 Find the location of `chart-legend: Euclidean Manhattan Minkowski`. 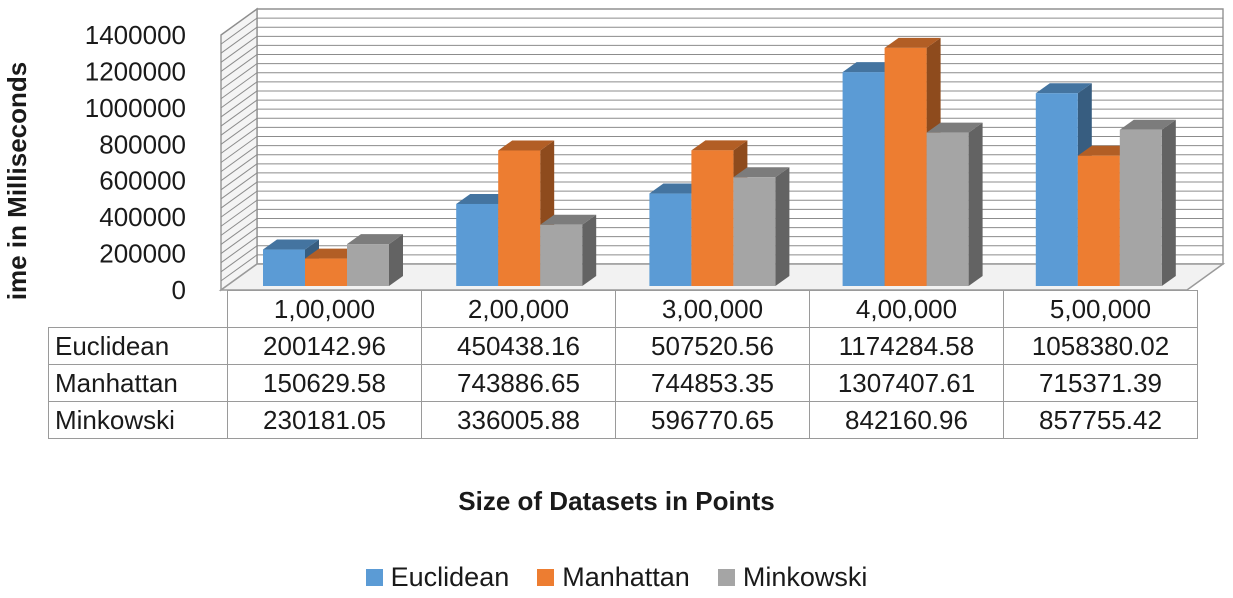

chart-legend: Euclidean Manhattan Minkowski is located at coordinates (616, 577).